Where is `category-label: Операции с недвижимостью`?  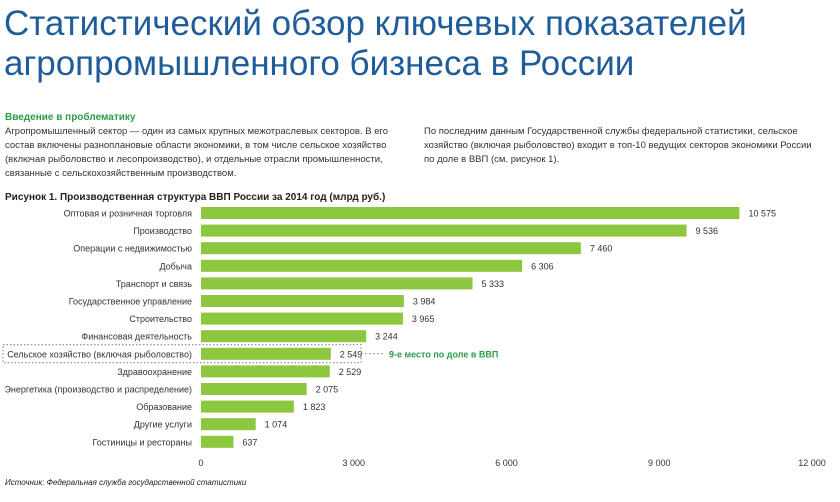
category-label: Операции с недвижимостью is located at coordinates (132, 249).